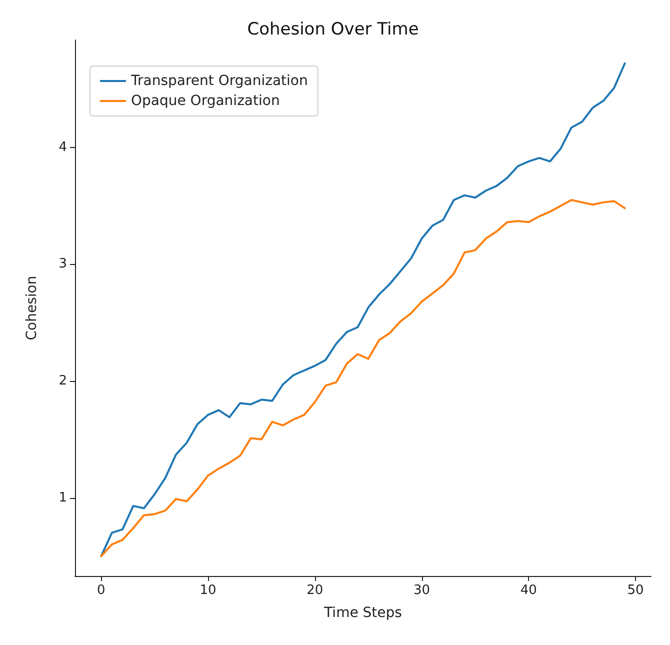 Image resolution: width=670 pixels, height=645 pixels. Describe the element at coordinates (205, 101) in the screenshot. I see `legend-label: Opaque Organization` at that location.